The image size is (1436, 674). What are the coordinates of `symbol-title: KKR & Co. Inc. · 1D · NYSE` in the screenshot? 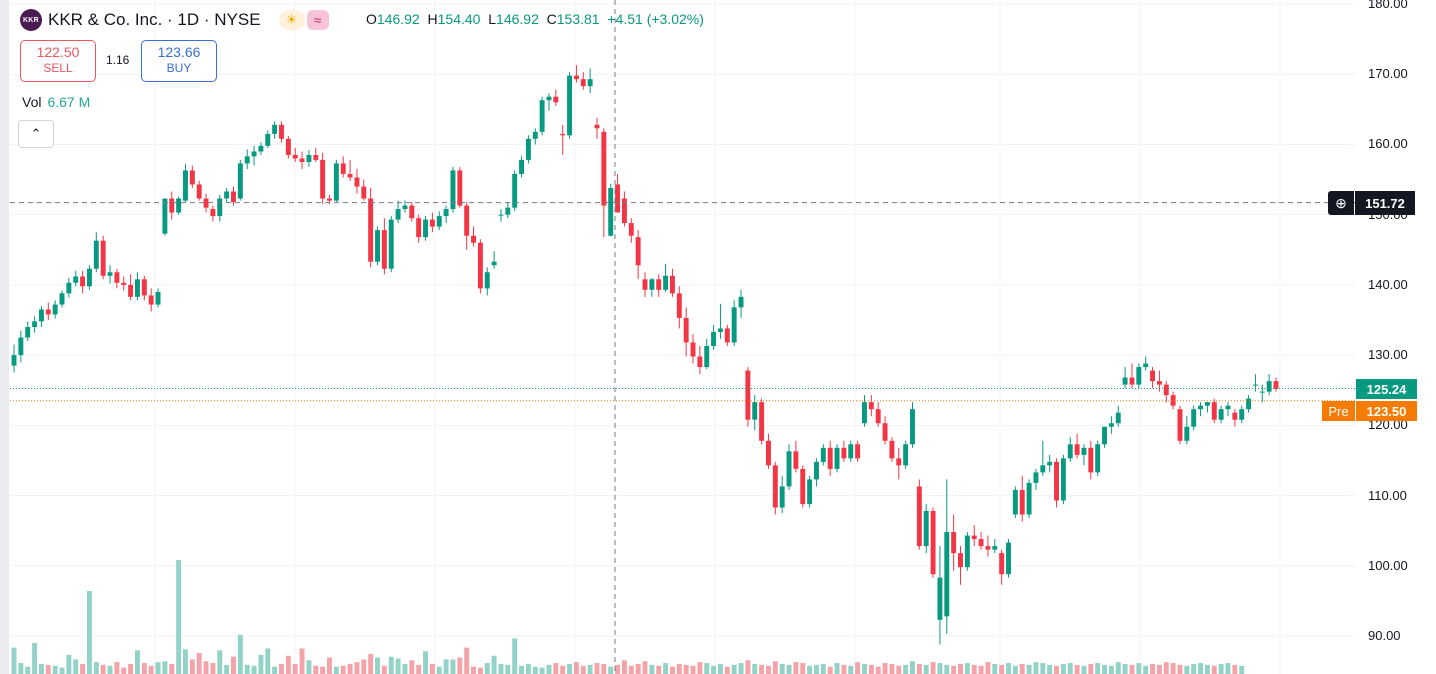 It's located at (154, 19).